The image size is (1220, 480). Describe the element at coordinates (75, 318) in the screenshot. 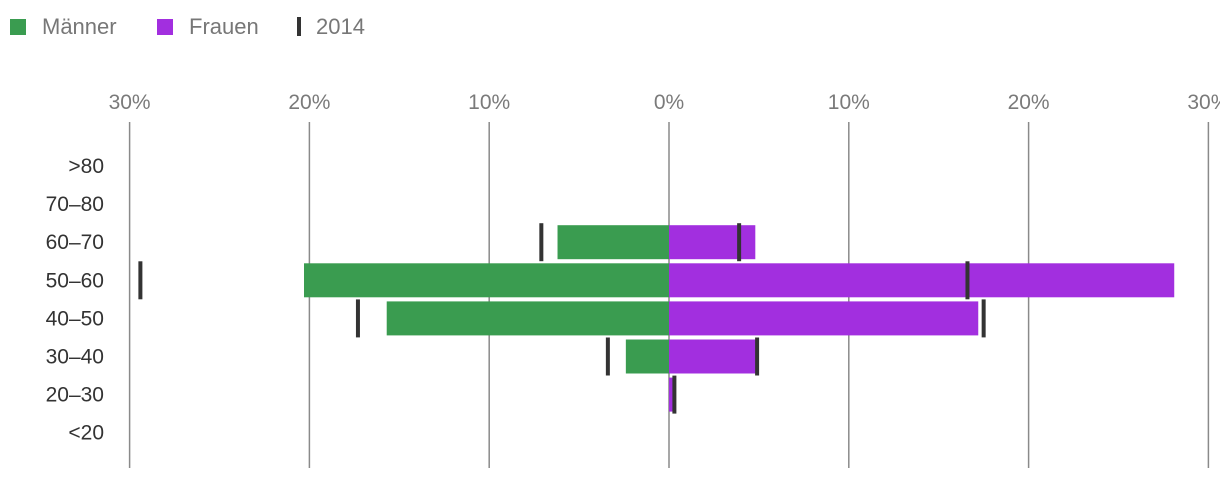

I see `category-label: 40–50` at that location.